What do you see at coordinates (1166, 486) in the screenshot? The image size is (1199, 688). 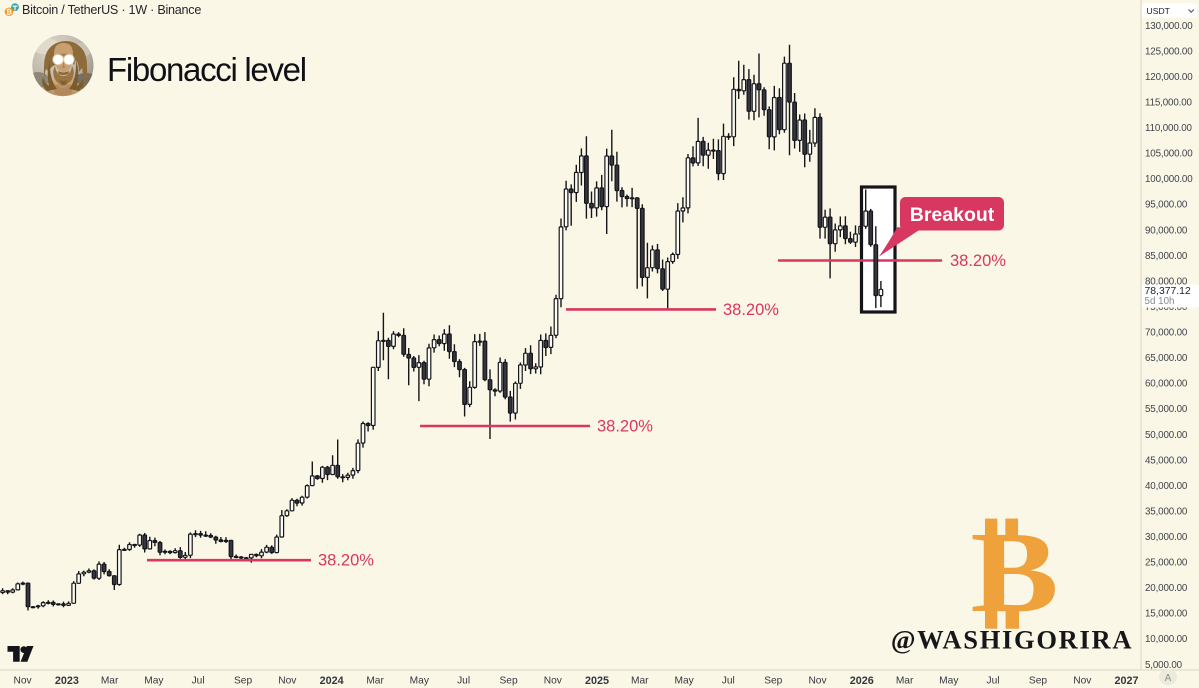 I see `svg-text: 40,000.00` at bounding box center [1166, 486].